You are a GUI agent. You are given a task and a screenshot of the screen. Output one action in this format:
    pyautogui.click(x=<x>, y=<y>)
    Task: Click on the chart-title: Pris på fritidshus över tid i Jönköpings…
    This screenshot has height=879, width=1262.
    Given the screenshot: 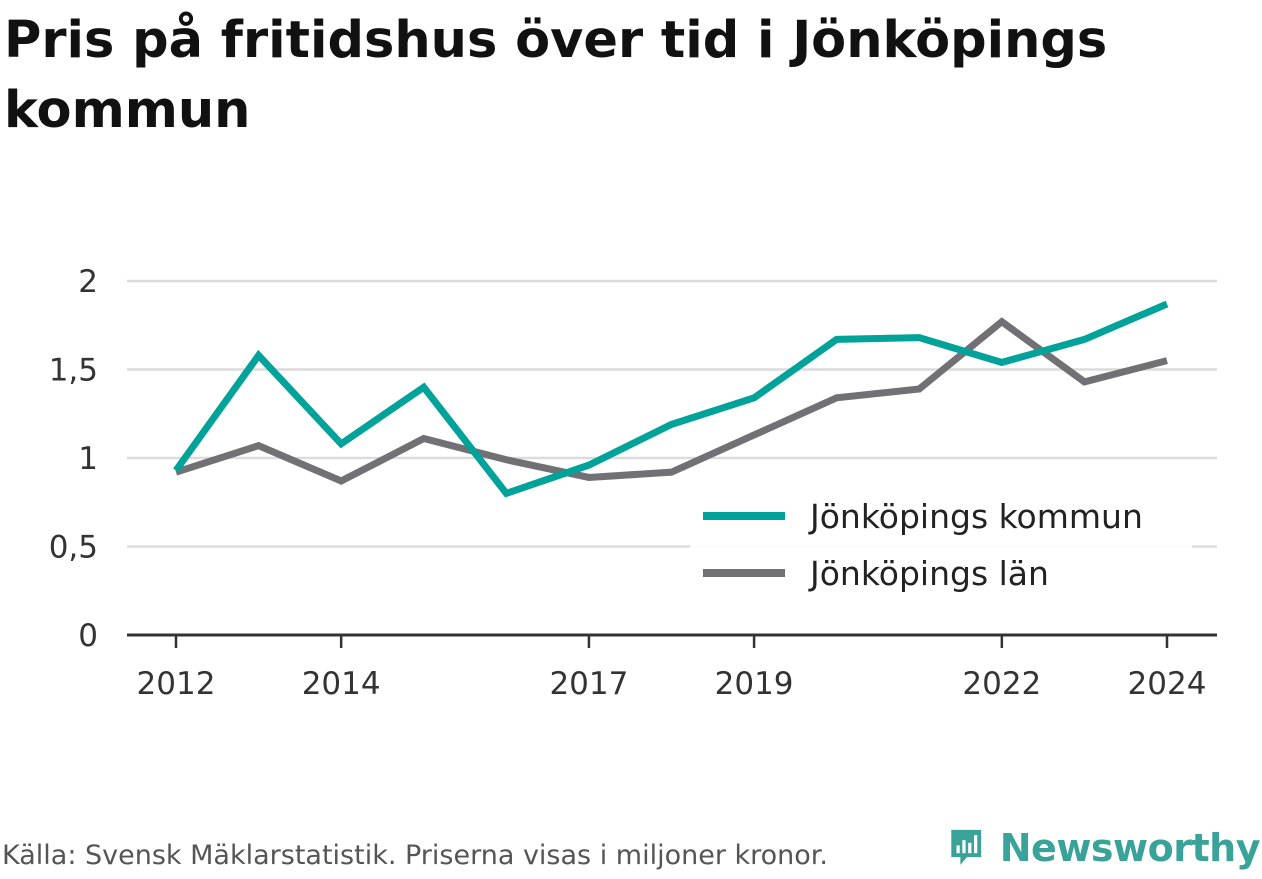 What is the action you would take?
    pyautogui.click(x=556, y=75)
    